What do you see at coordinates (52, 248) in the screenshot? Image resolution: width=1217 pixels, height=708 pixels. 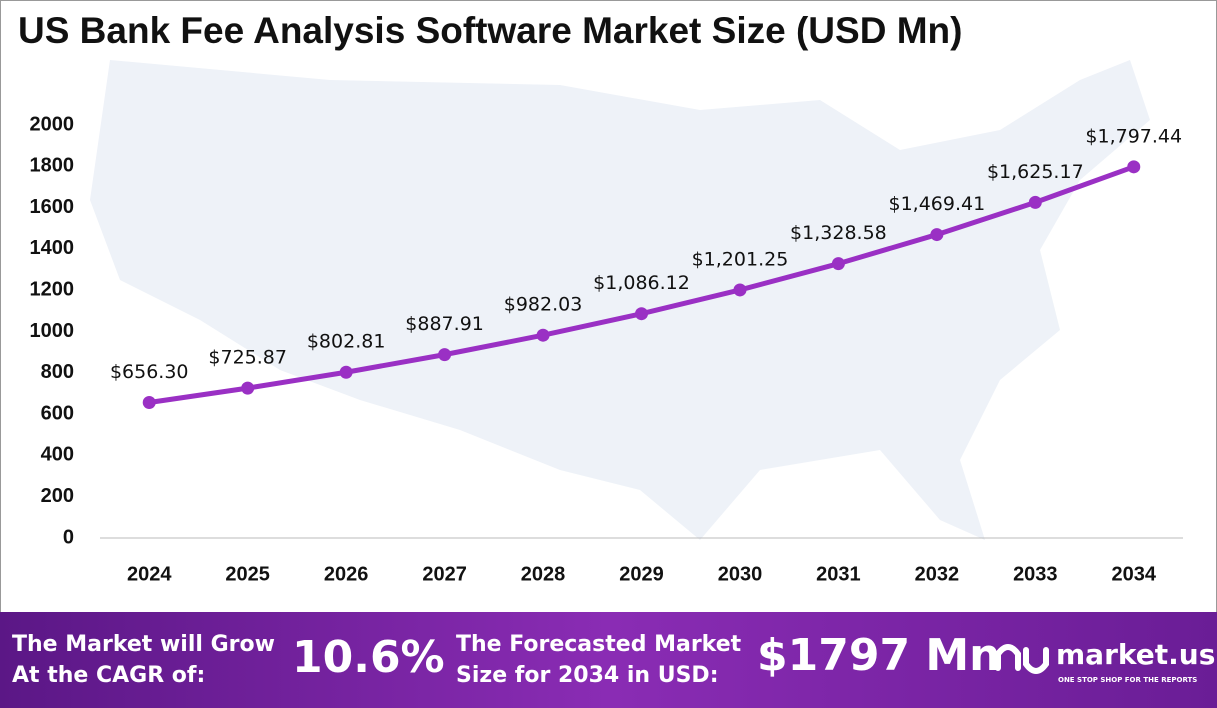 I see `y-tick-label: 1400` at bounding box center [52, 248].